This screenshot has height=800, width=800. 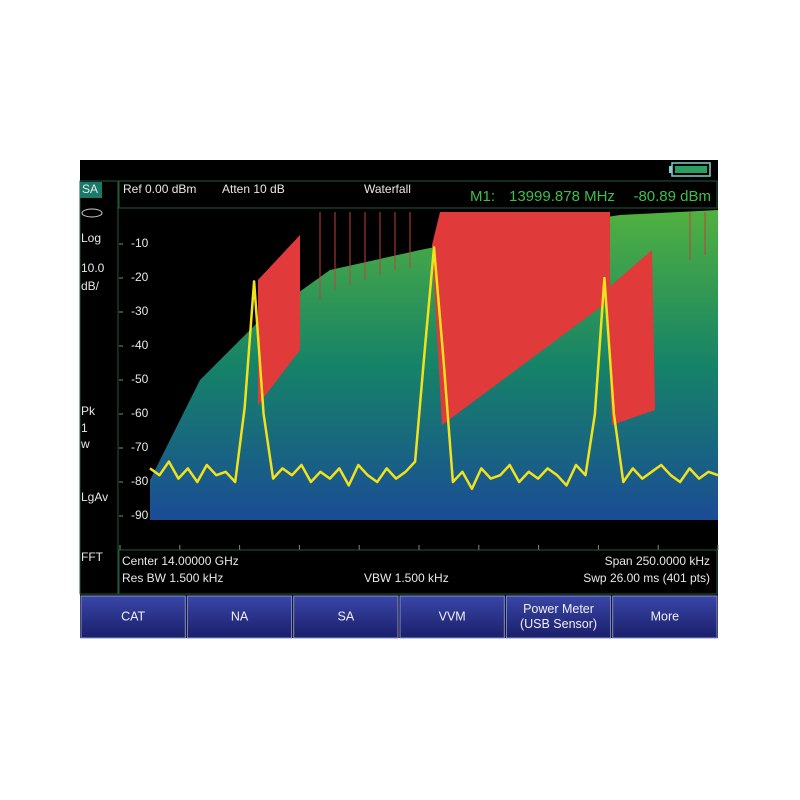 I want to click on battery-level, so click(x=691, y=169).